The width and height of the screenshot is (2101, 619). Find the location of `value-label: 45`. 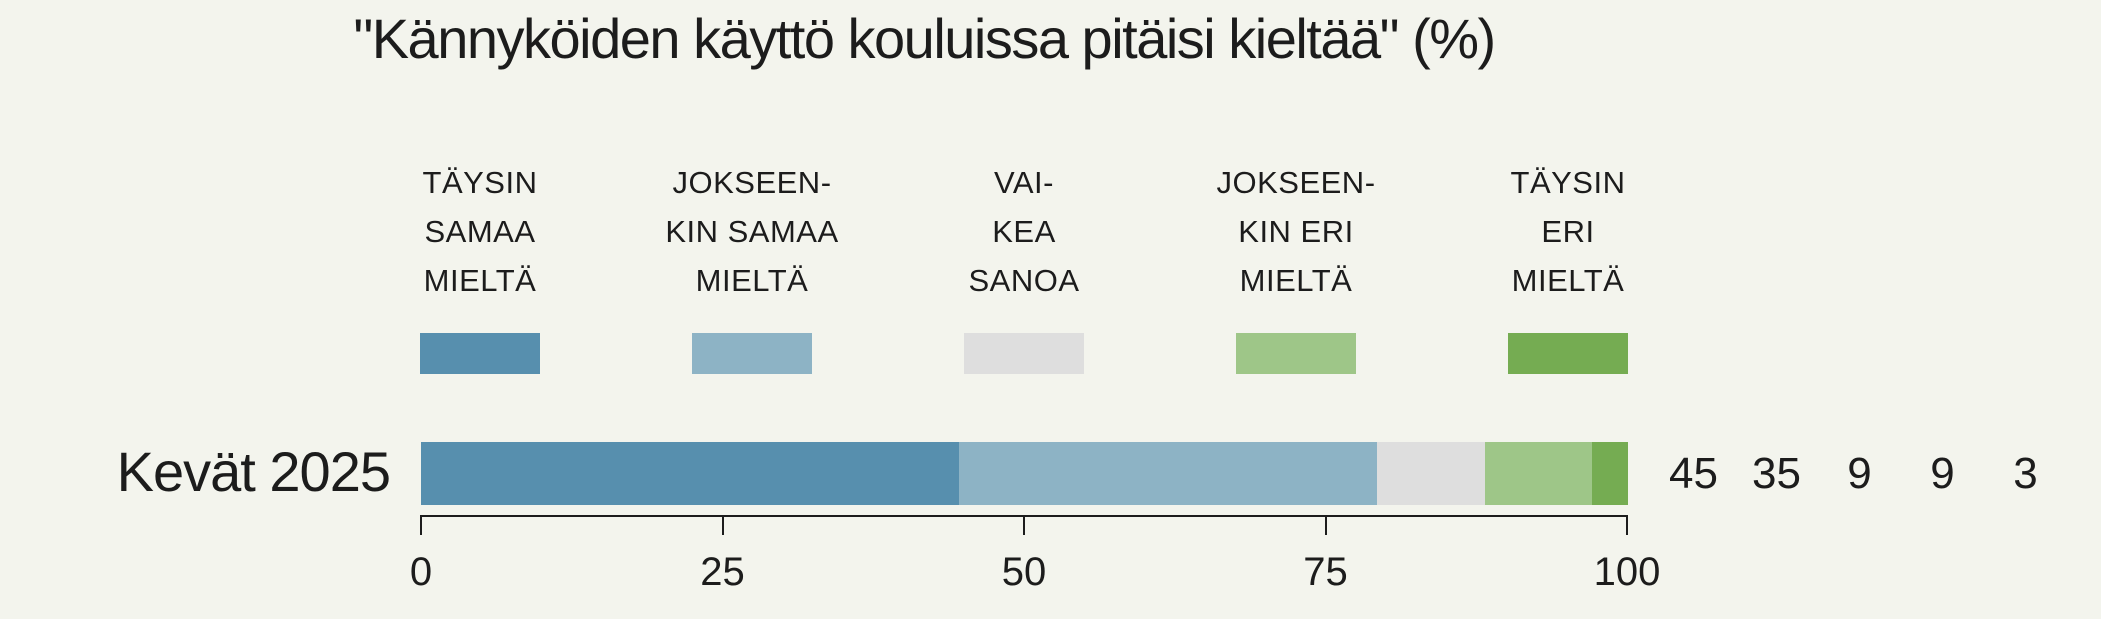

value-label: 45 is located at coordinates (1693, 473).